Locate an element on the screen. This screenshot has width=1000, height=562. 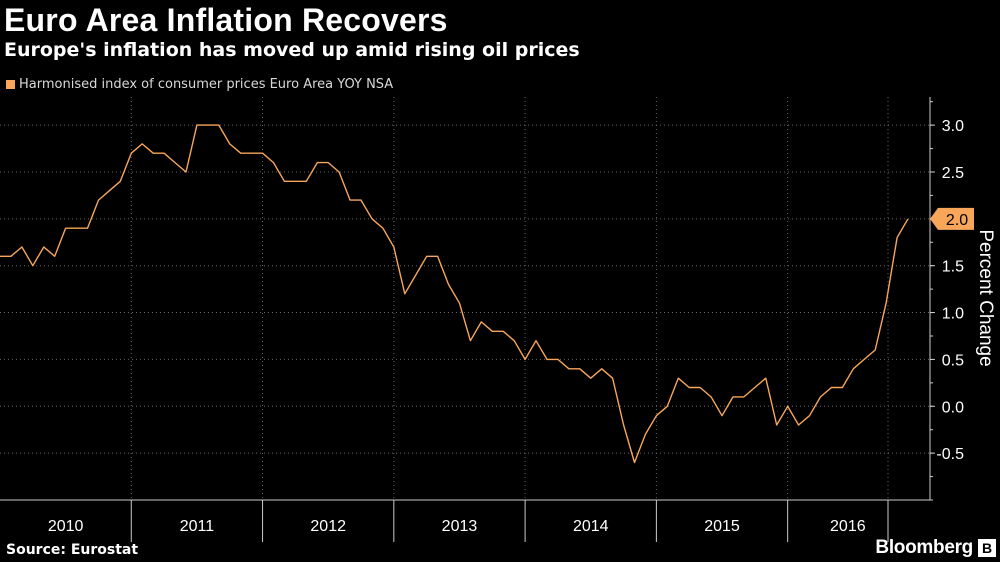
legend-swatch is located at coordinates (10, 84).